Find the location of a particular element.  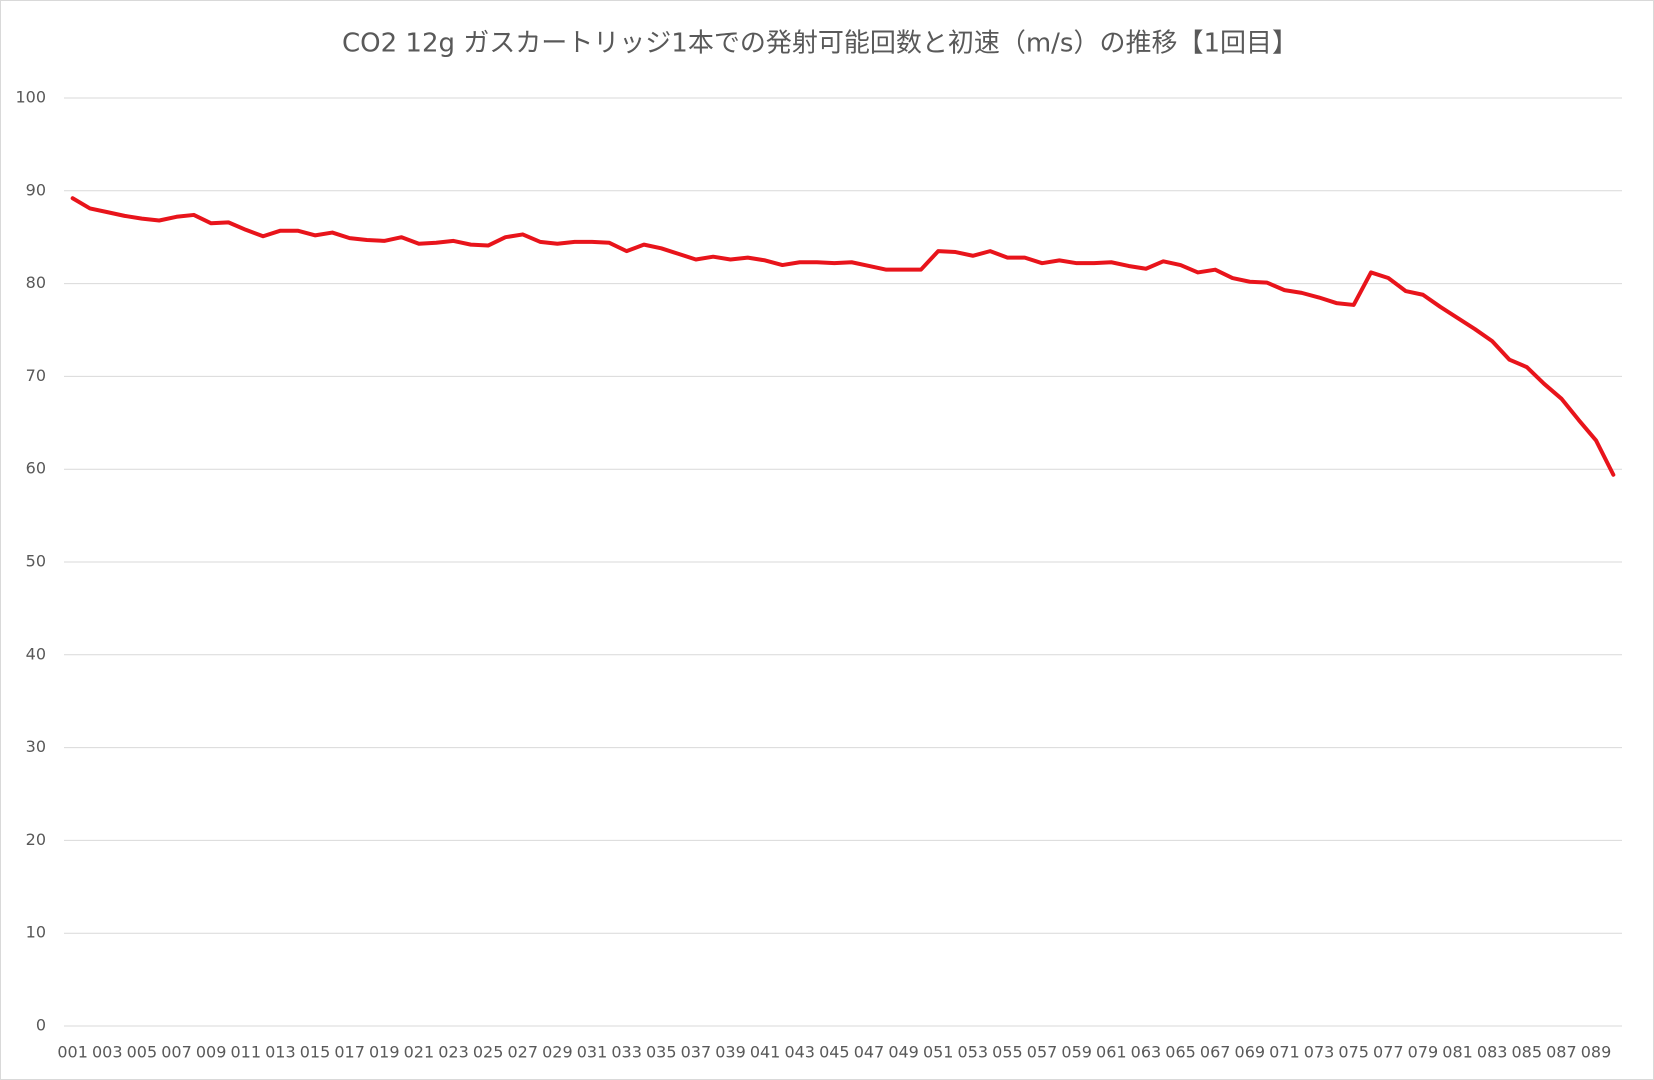

x-tick-label: 009 is located at coordinates (211, 1052).